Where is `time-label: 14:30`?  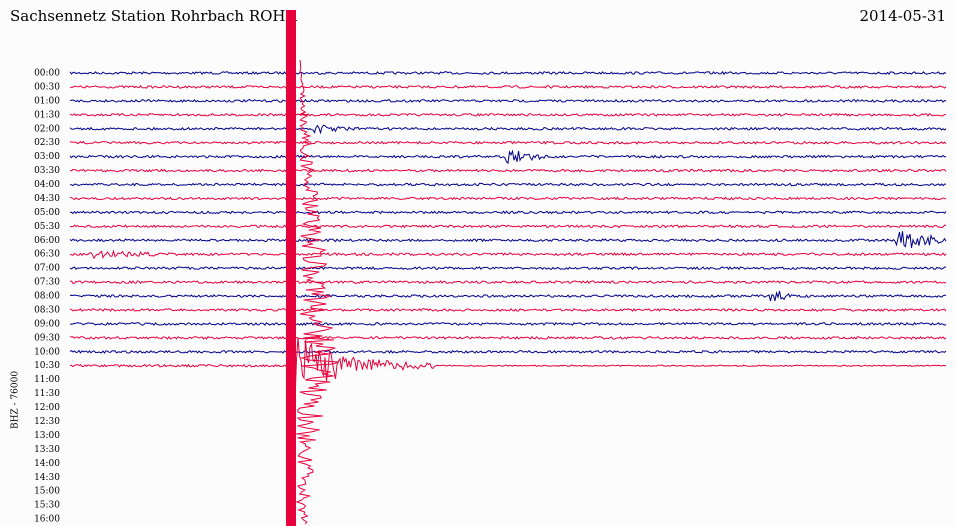
time-label: 14:30 is located at coordinates (47, 478).